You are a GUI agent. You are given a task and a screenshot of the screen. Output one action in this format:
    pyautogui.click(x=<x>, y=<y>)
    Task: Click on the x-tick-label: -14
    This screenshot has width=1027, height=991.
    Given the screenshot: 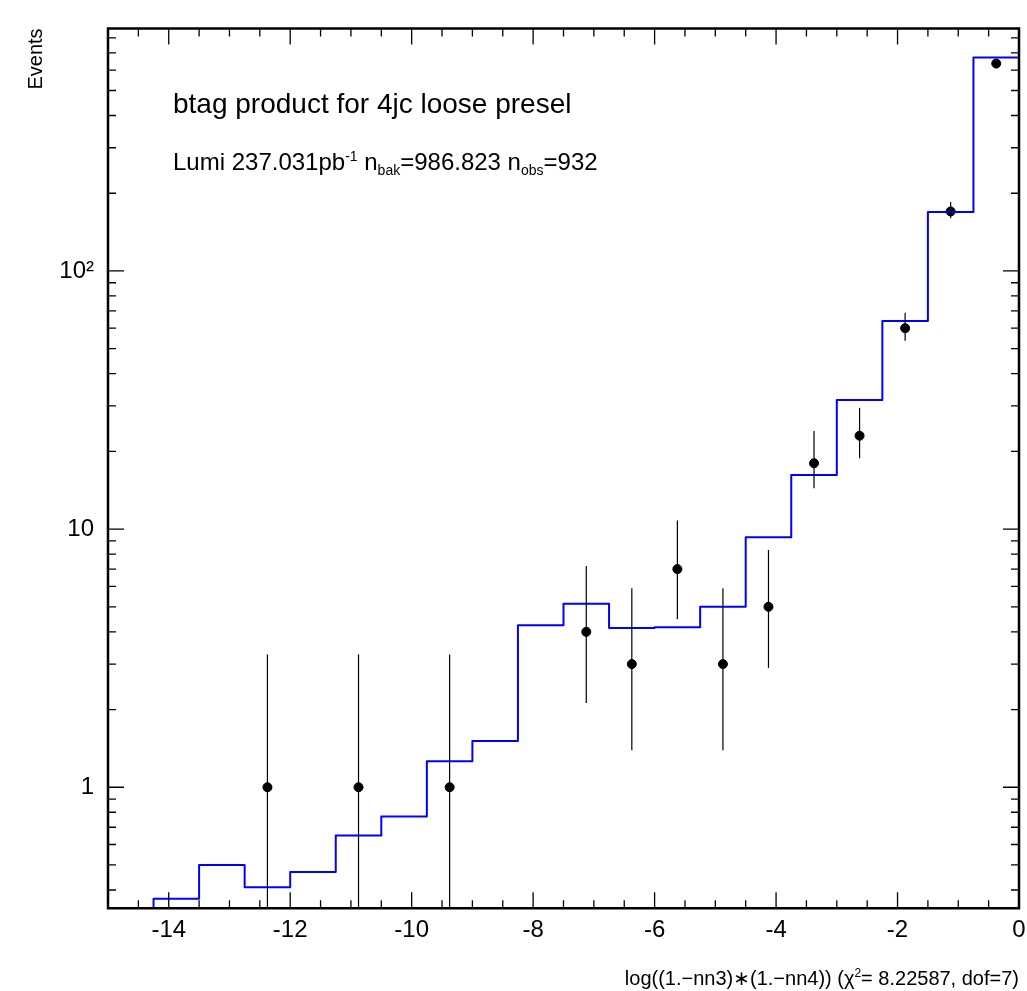 What is the action you would take?
    pyautogui.click(x=169, y=929)
    